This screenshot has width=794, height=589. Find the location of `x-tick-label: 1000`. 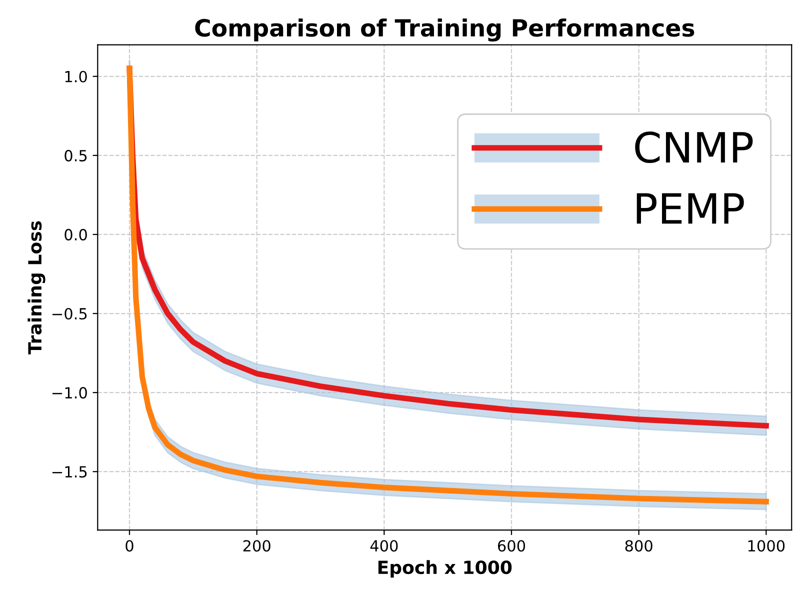

x-tick-label: 1000 is located at coordinates (766, 546).